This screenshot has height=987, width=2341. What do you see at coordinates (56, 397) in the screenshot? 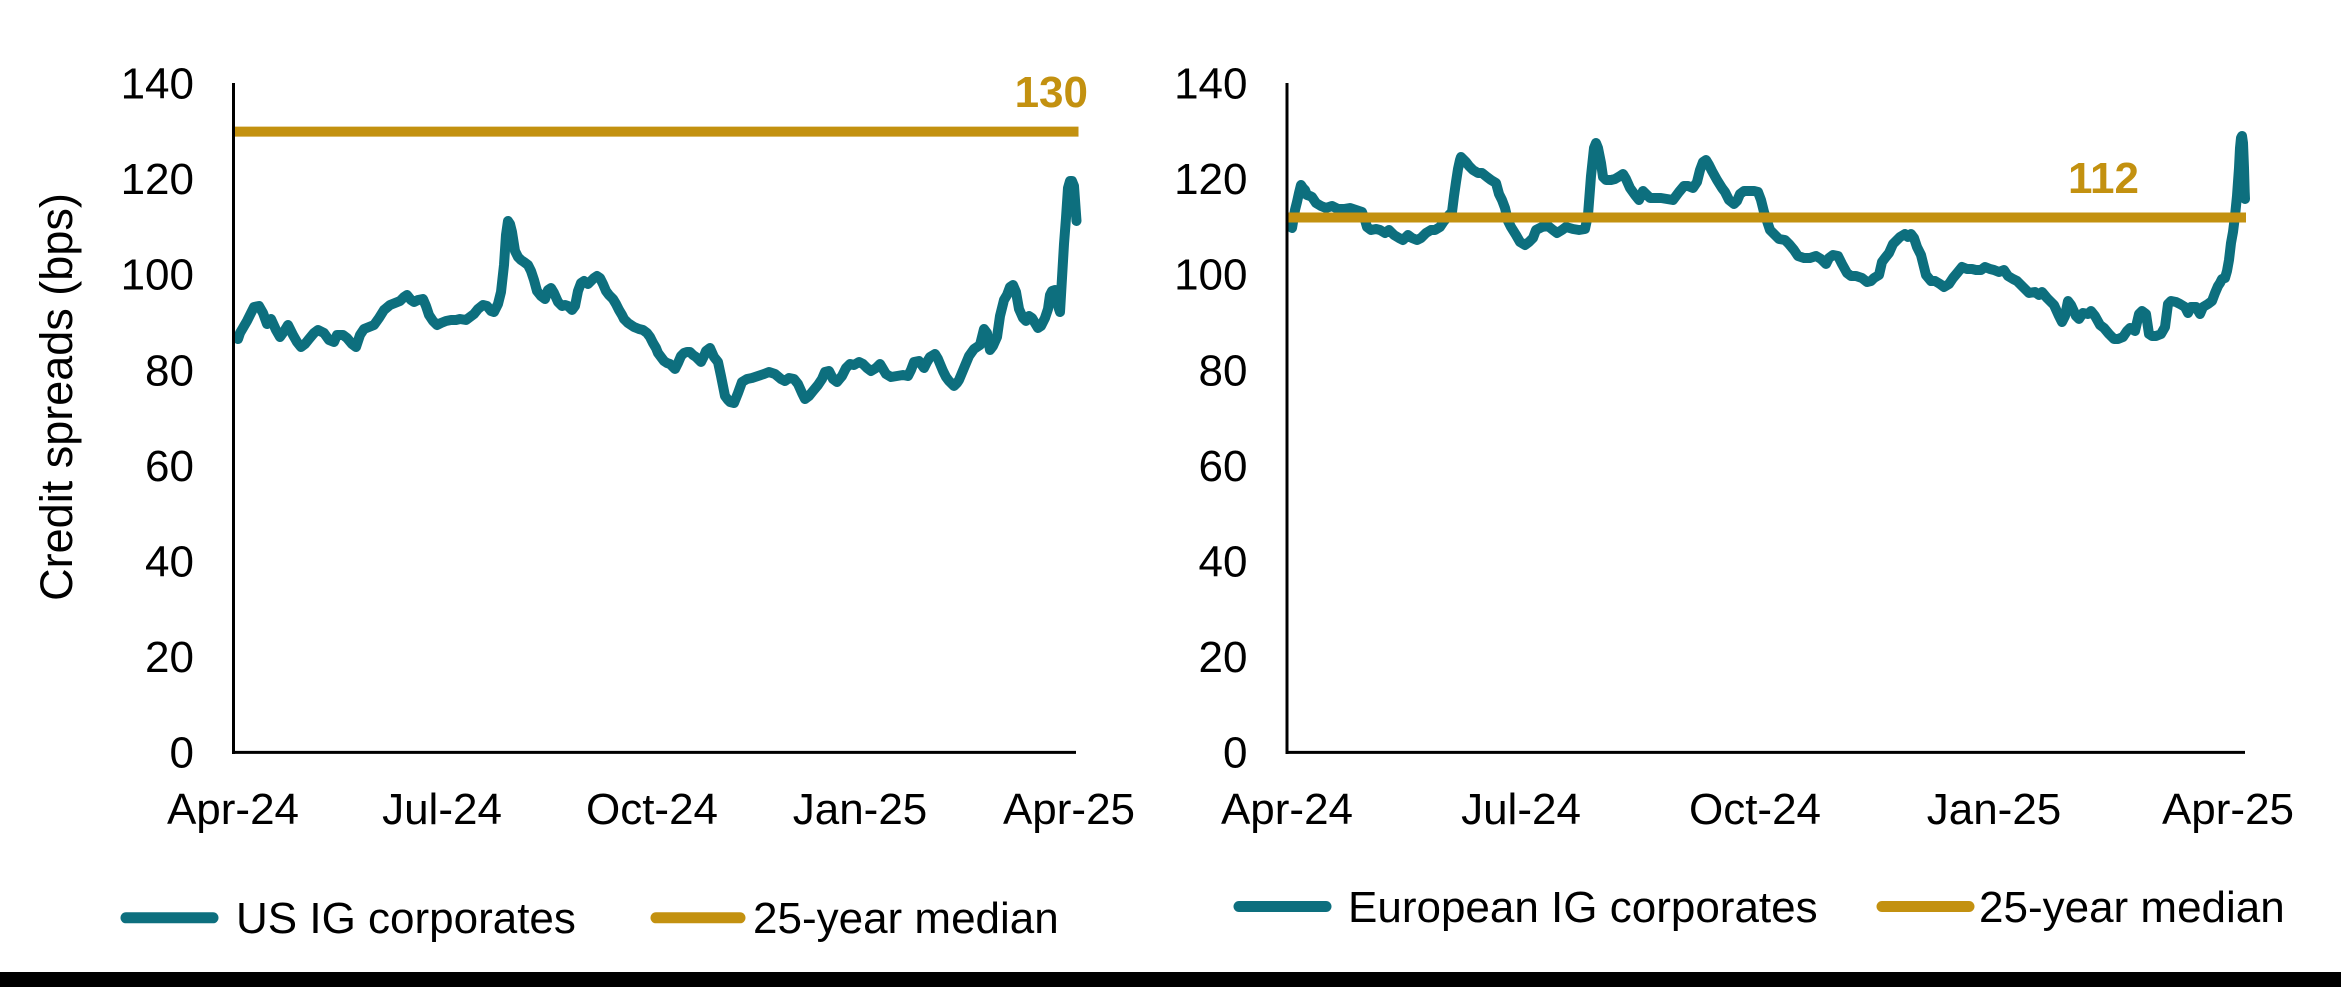
I see `svg-text: Credit spreads (bps)` at bounding box center [56, 397].